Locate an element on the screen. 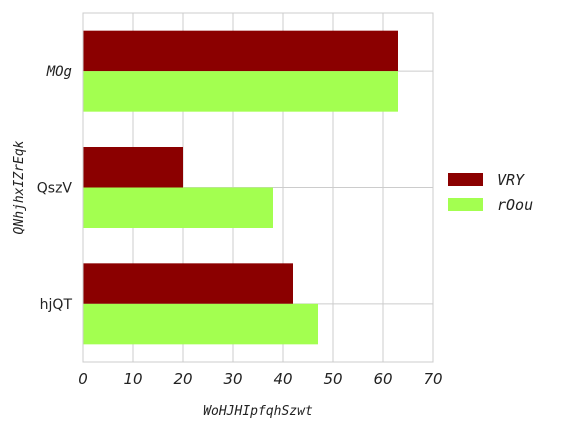 The image size is (576, 432). x-tick-label: 70 is located at coordinates (432, 379).